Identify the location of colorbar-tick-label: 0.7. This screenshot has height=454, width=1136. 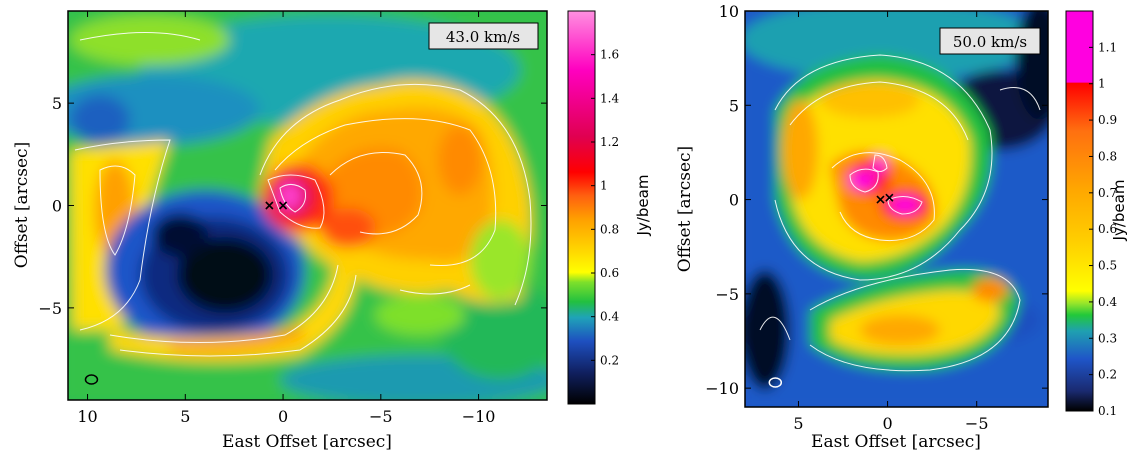
(1107, 193).